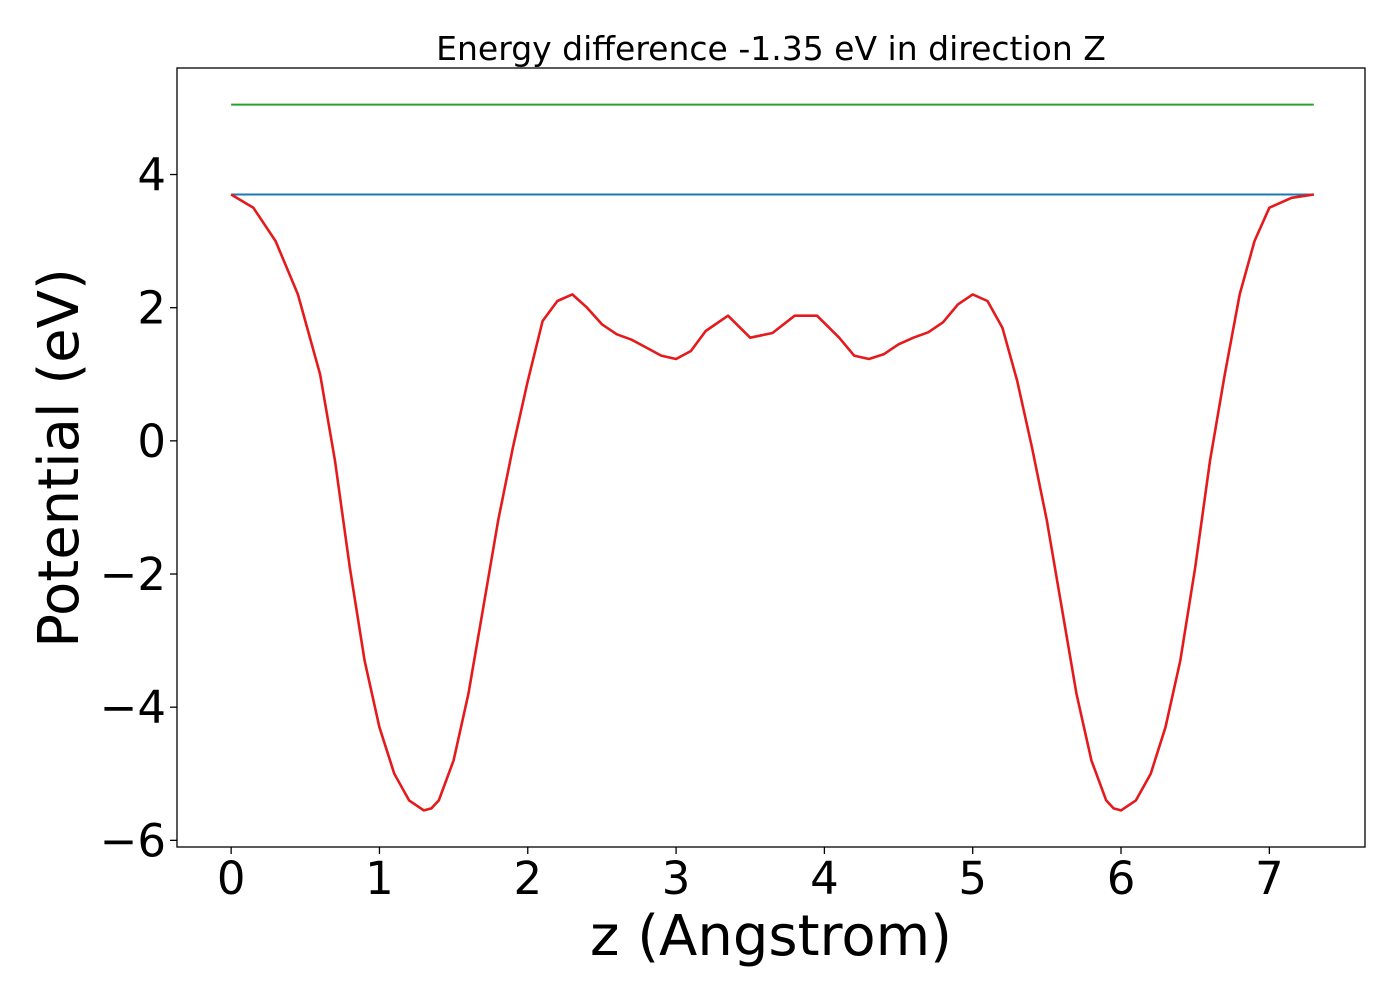  Describe the element at coordinates (151, 441) in the screenshot. I see `y-tick-label: 0` at that location.